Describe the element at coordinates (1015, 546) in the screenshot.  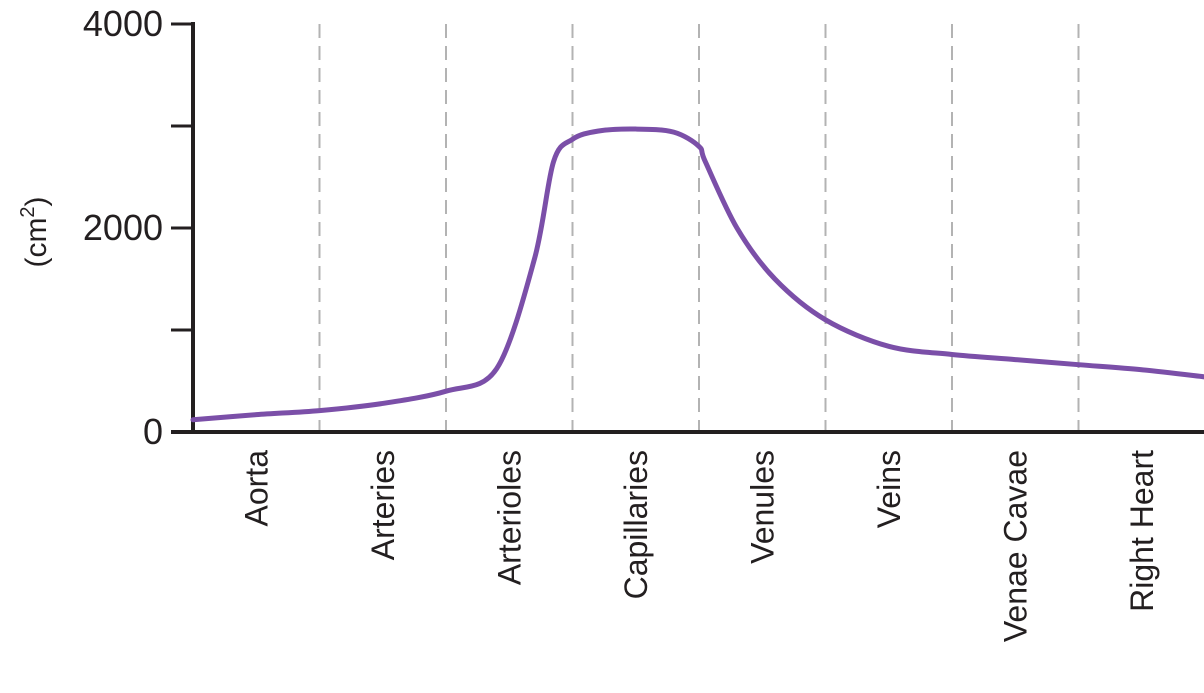
I see `category-label: Venae Cavae` at that location.